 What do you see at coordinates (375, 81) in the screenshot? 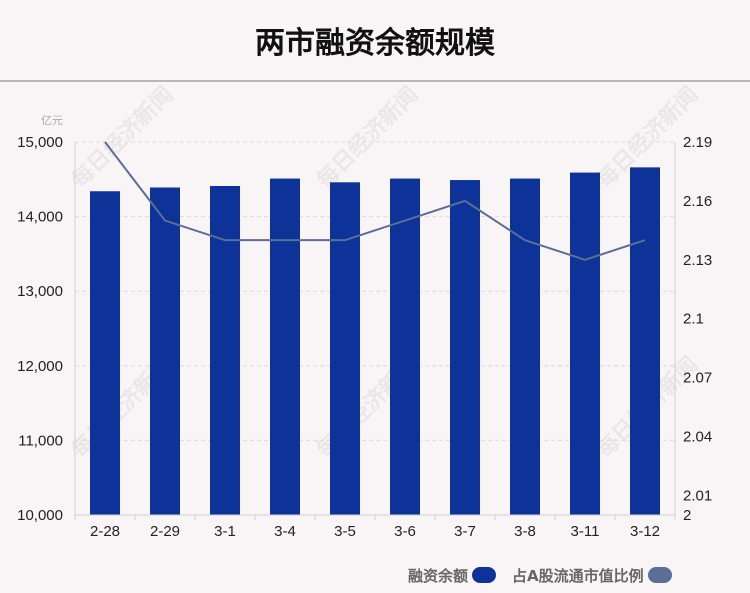
I see `title-divider` at bounding box center [375, 81].